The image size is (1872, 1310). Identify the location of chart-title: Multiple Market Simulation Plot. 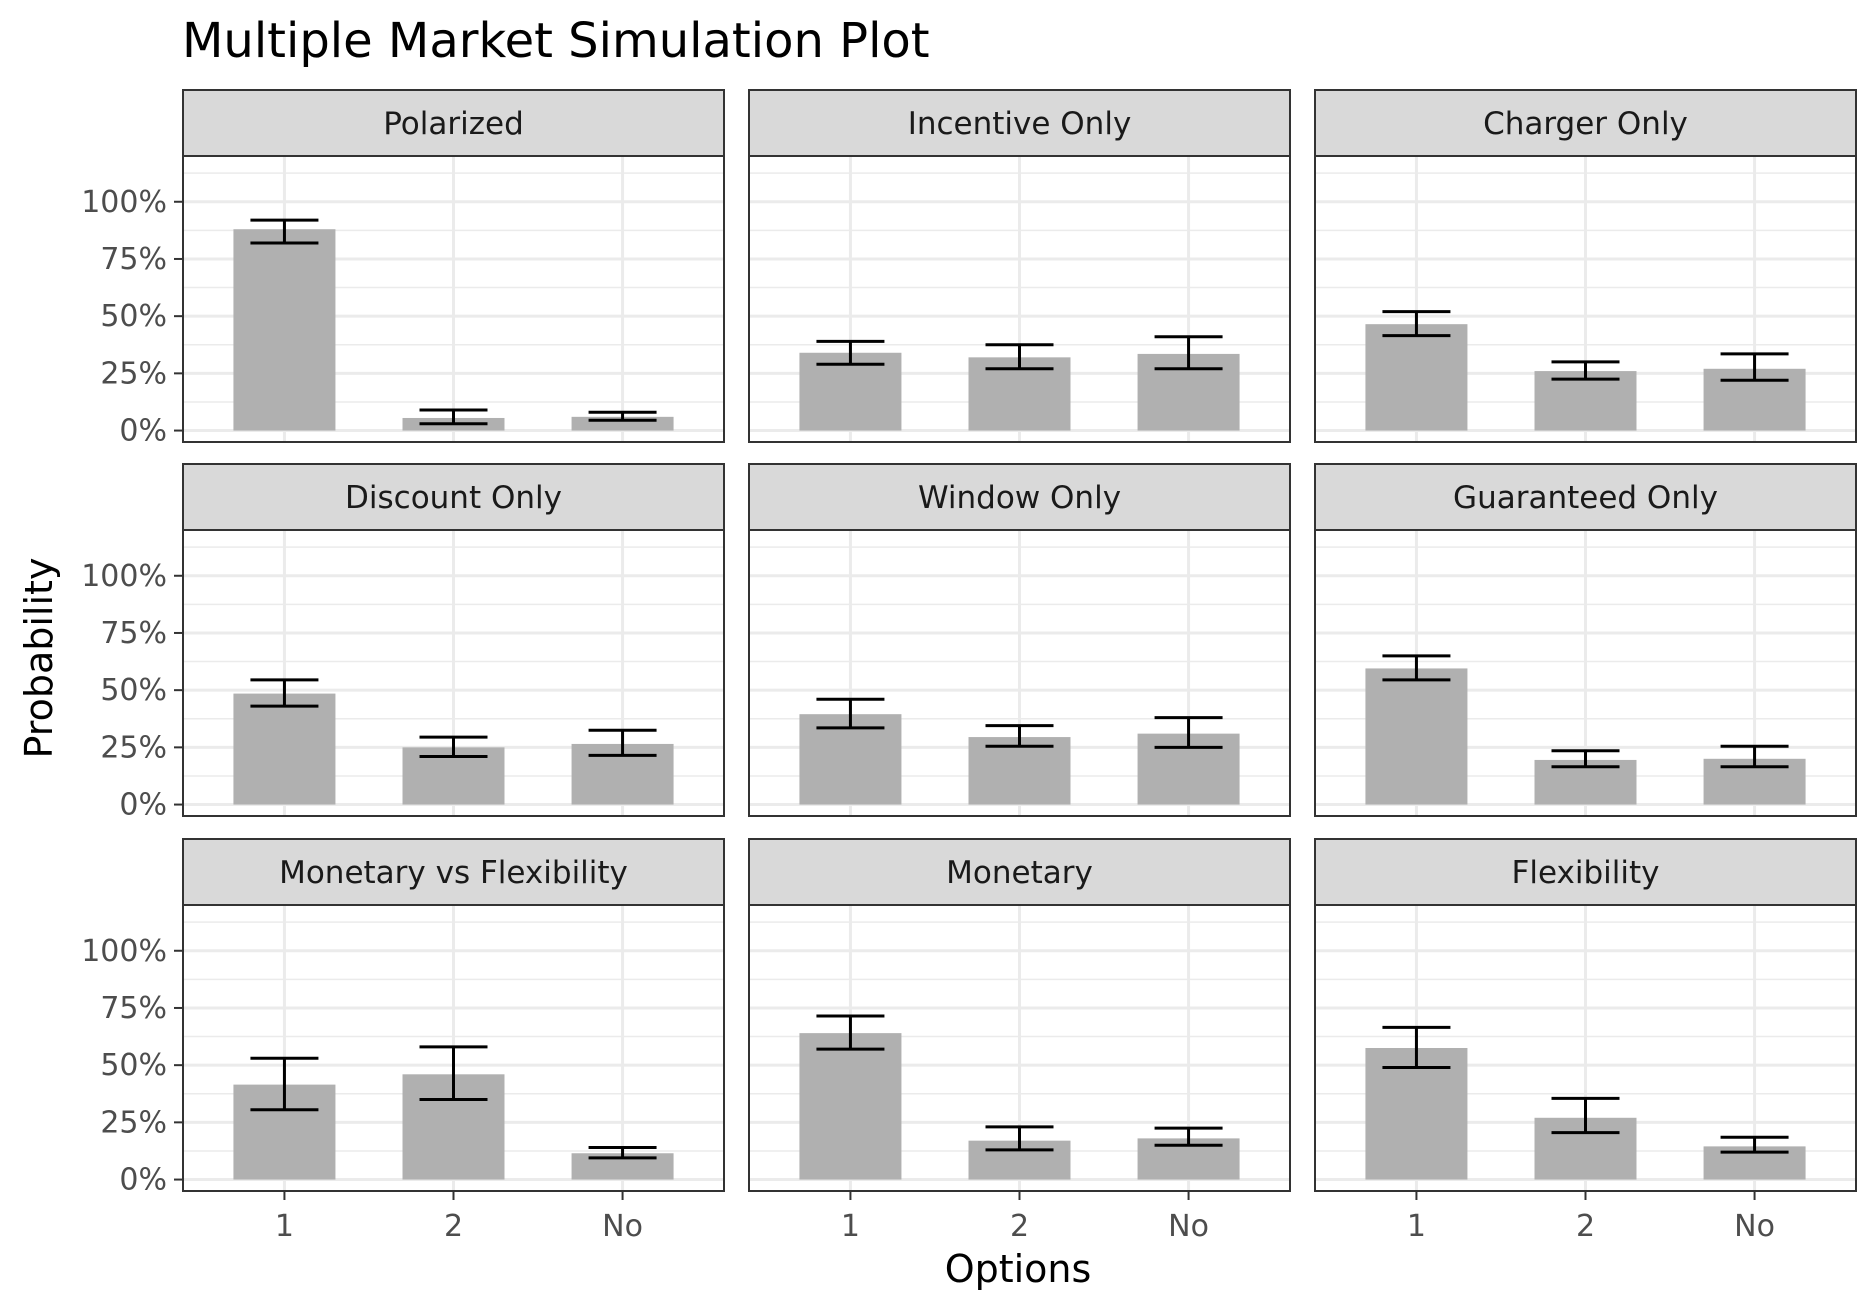
(556, 41).